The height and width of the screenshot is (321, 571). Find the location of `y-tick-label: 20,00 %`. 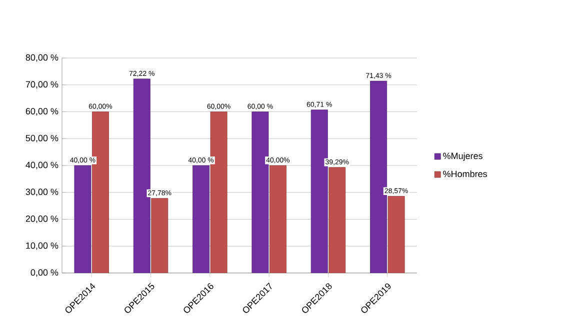

y-tick-label: 20,00 % is located at coordinates (42, 219).